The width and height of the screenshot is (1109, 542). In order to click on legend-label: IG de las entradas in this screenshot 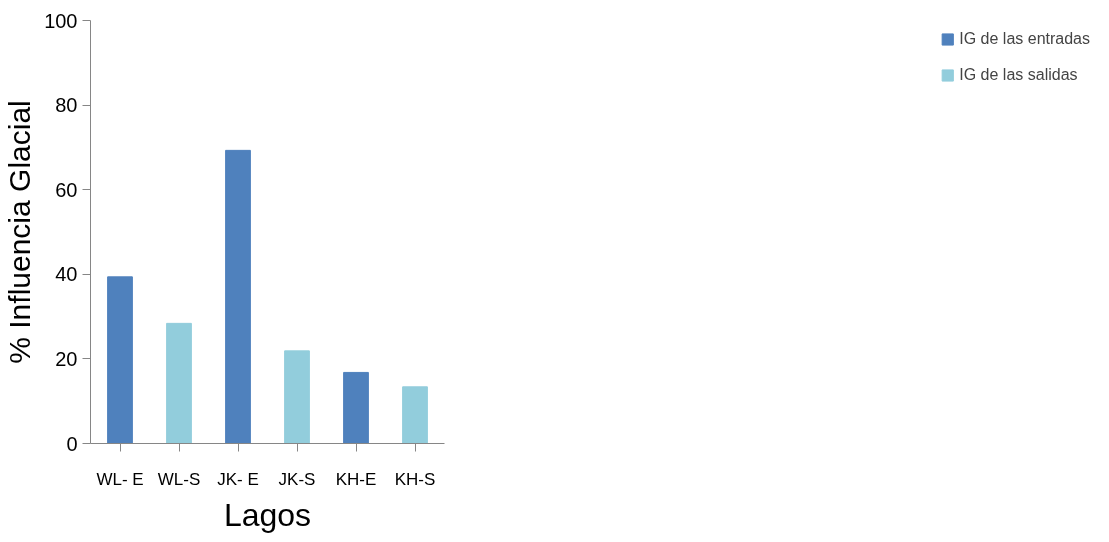, I will do `click(1024, 39)`.